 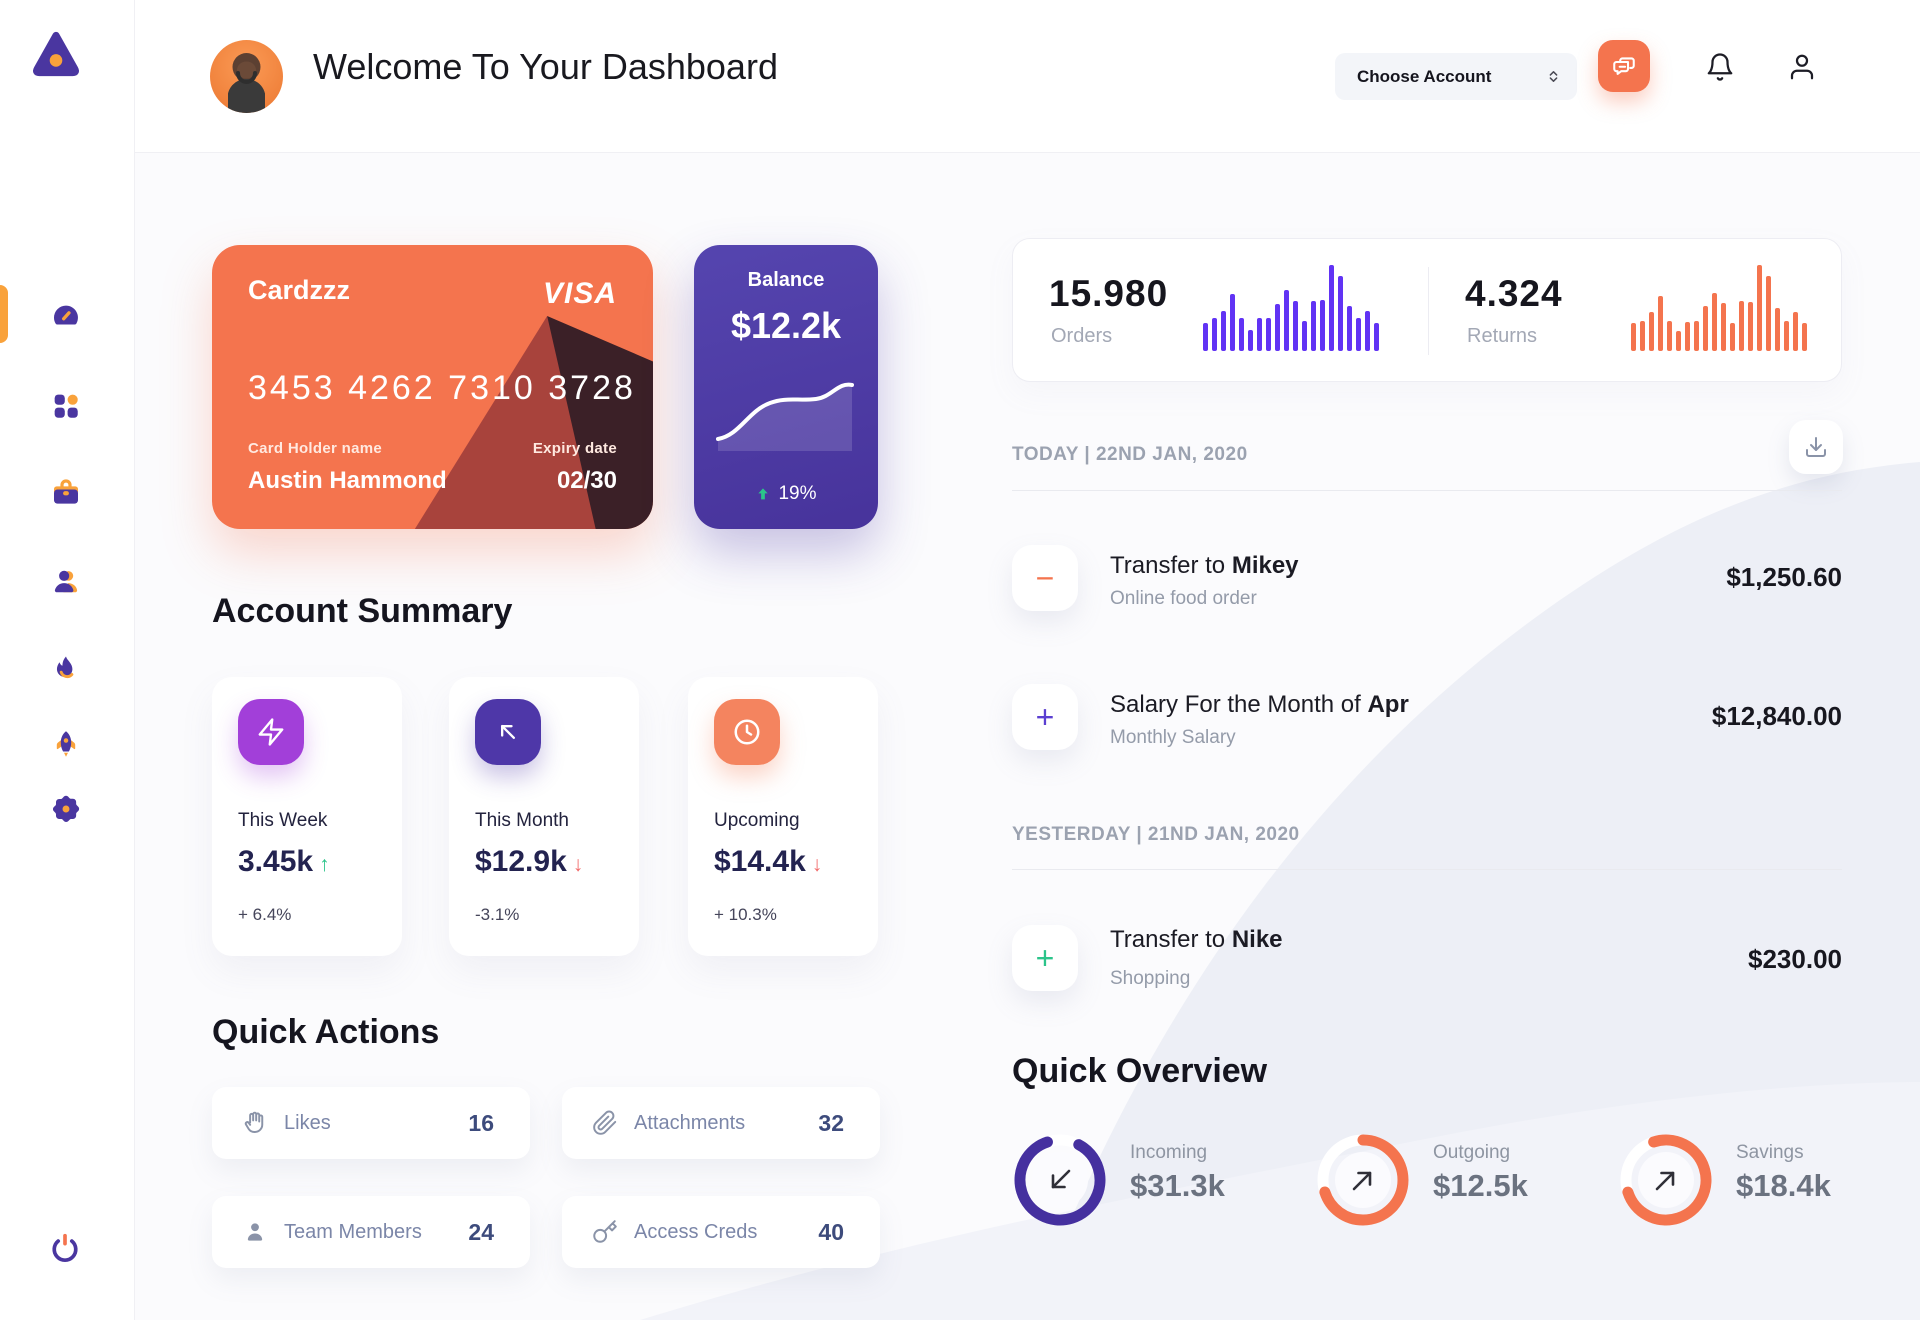 What do you see at coordinates (1783, 1185) in the screenshot?
I see `overview-value: $18.4k` at bounding box center [1783, 1185].